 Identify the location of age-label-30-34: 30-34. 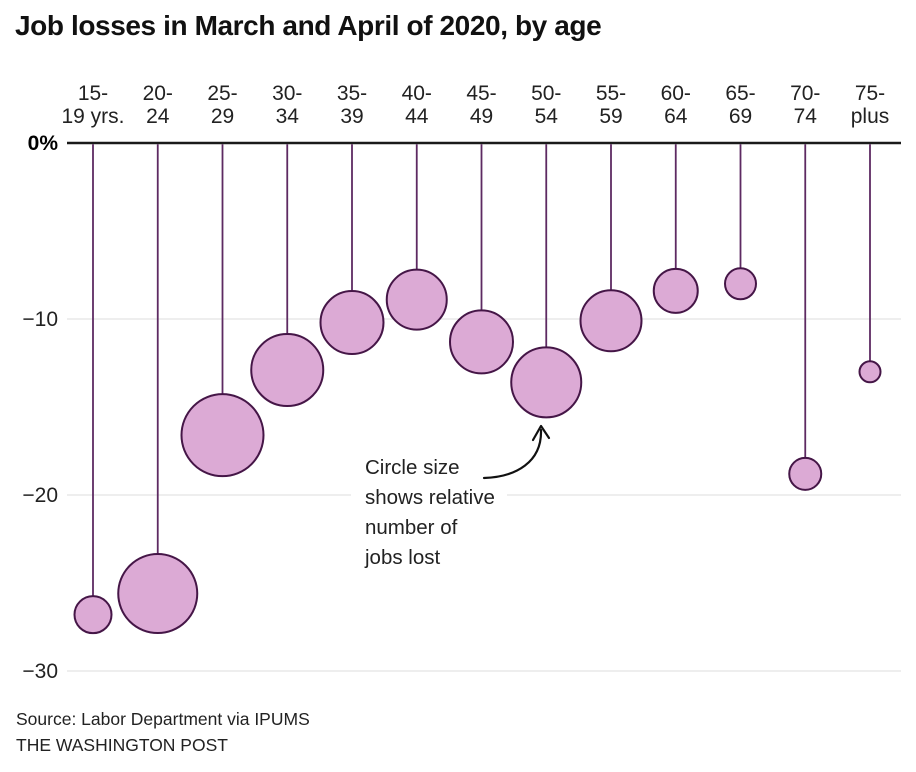
(287, 105).